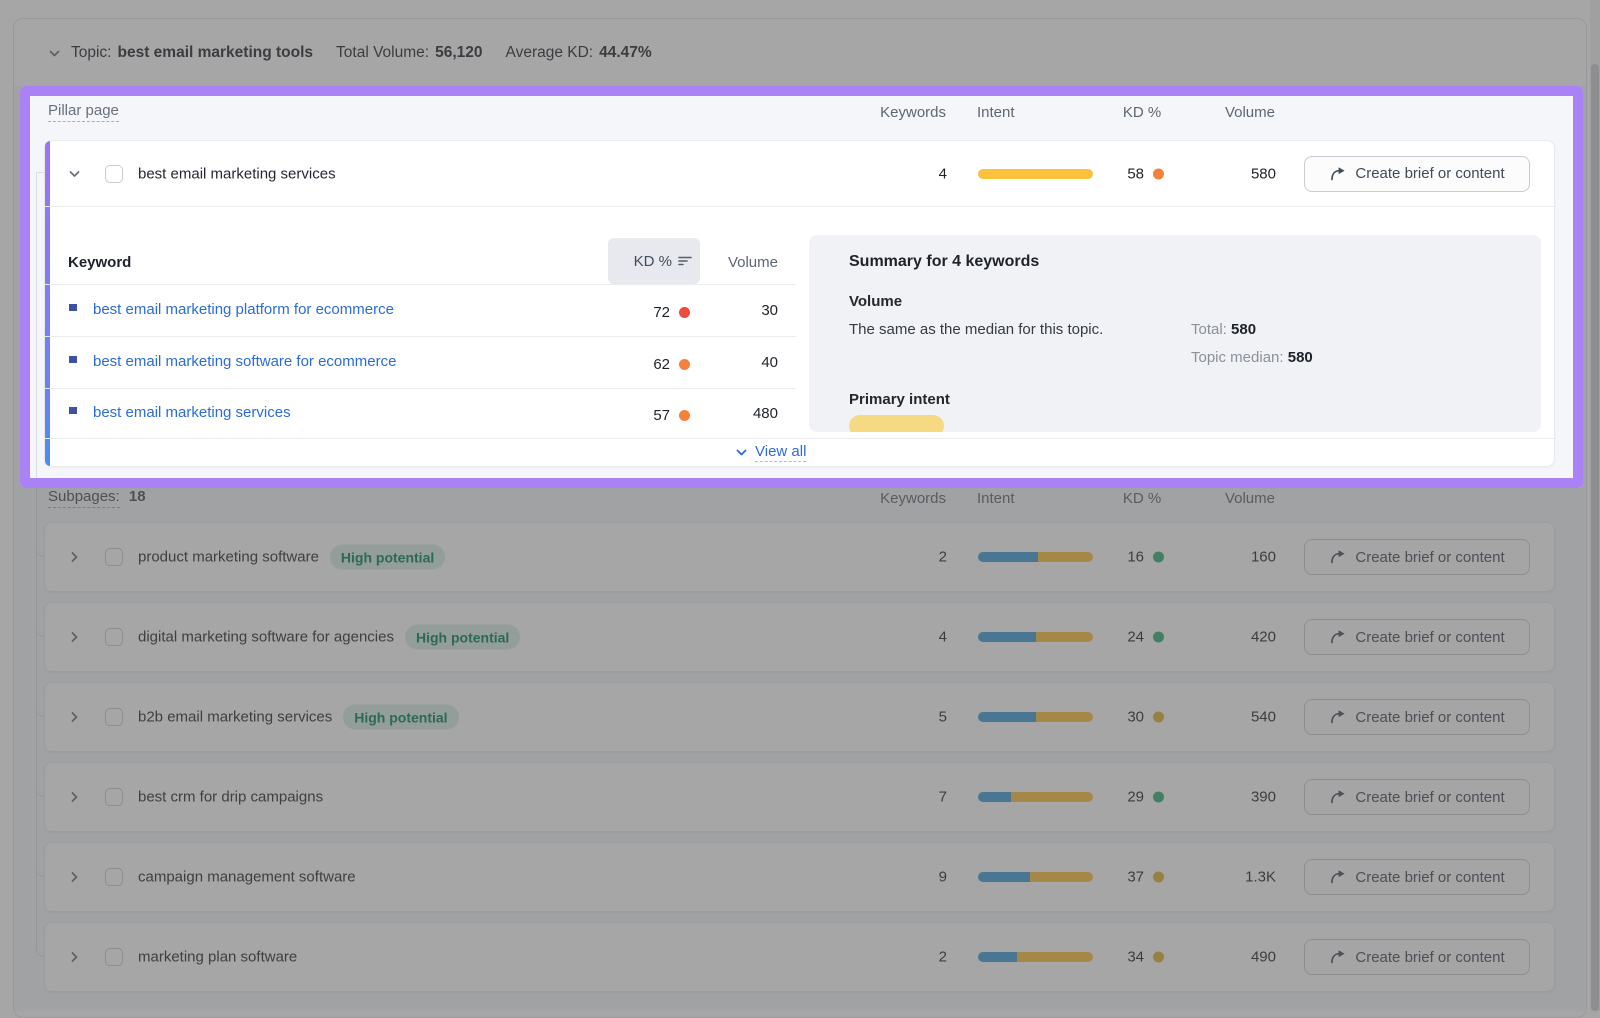  Describe the element at coordinates (1142, 112) in the screenshot. I see `column-header-kd: KD %` at that location.